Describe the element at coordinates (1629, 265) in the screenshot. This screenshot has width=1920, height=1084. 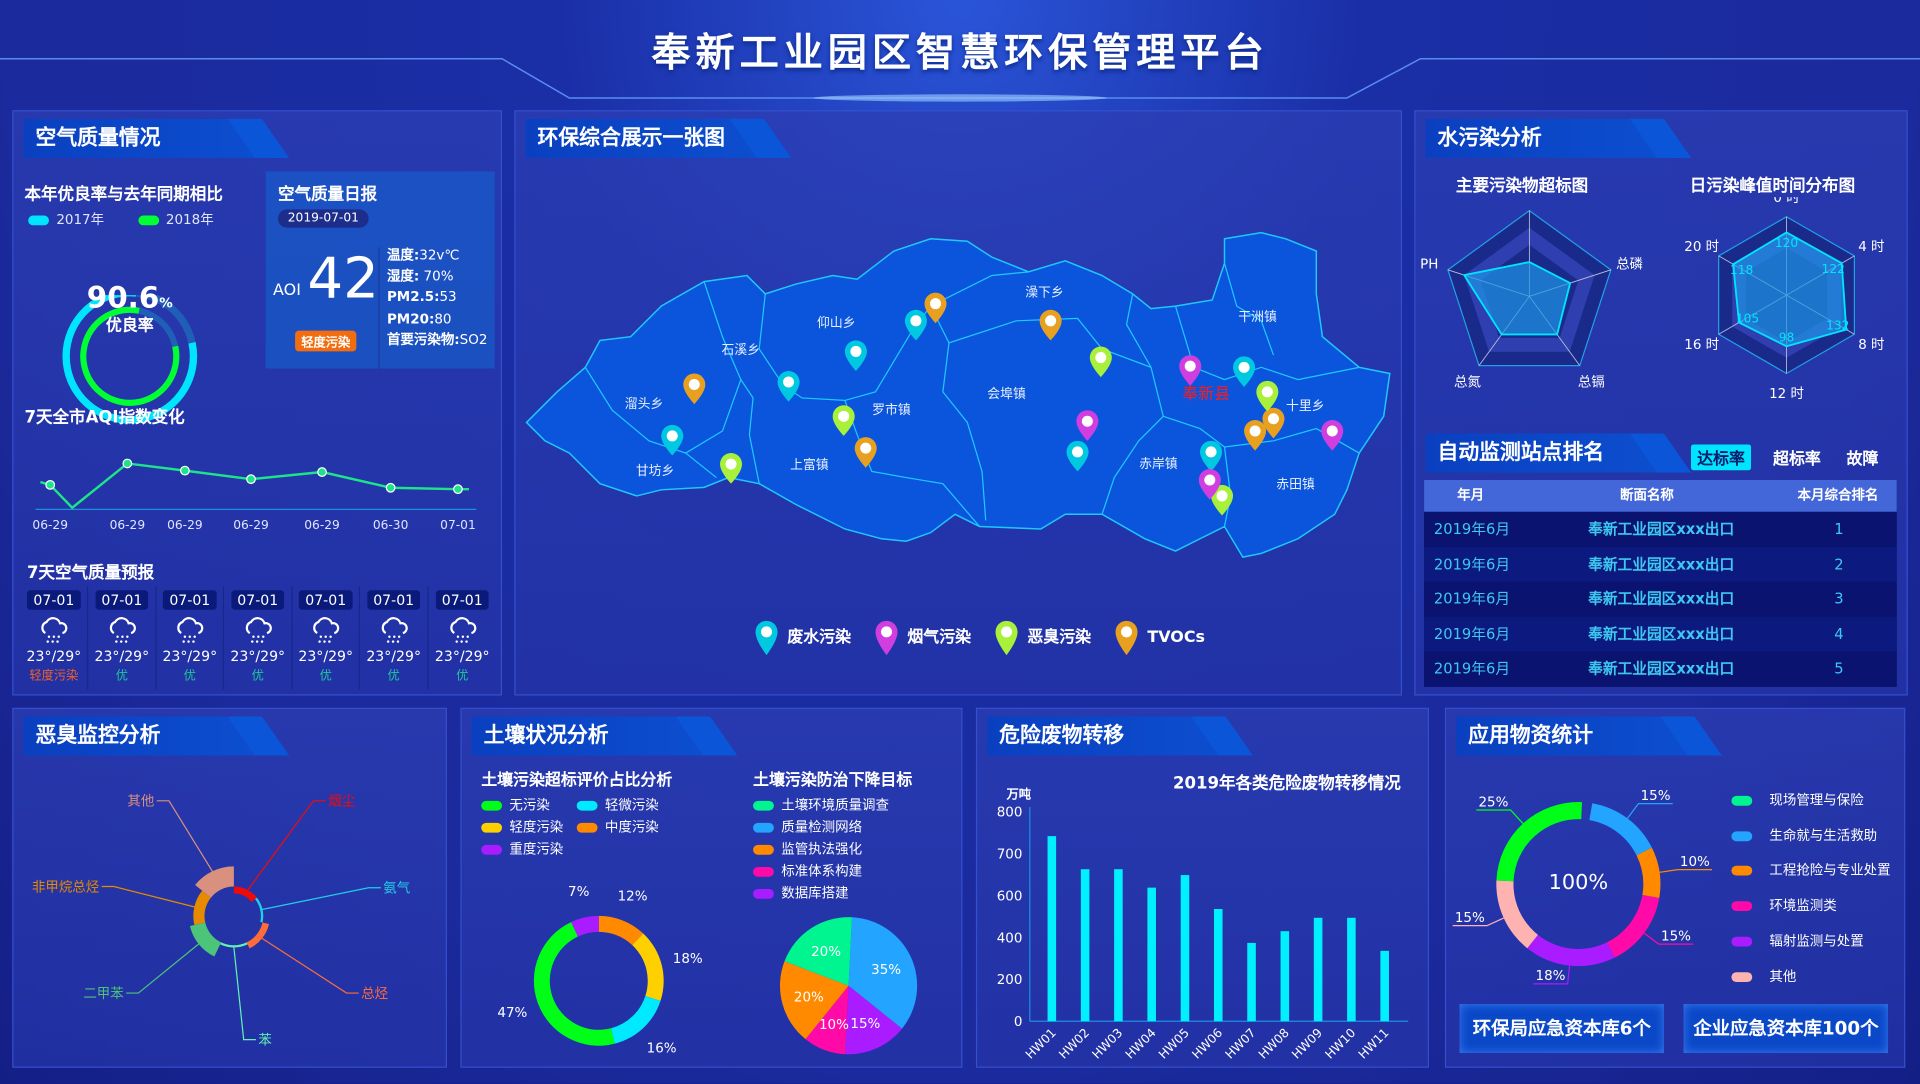
I see `radar-indicator-label: 总磷` at that location.